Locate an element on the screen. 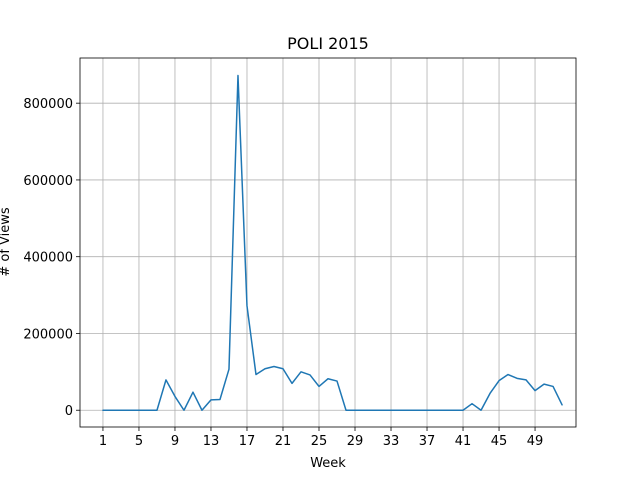 The image size is (640, 480). x-tick-label: 45 is located at coordinates (499, 441).